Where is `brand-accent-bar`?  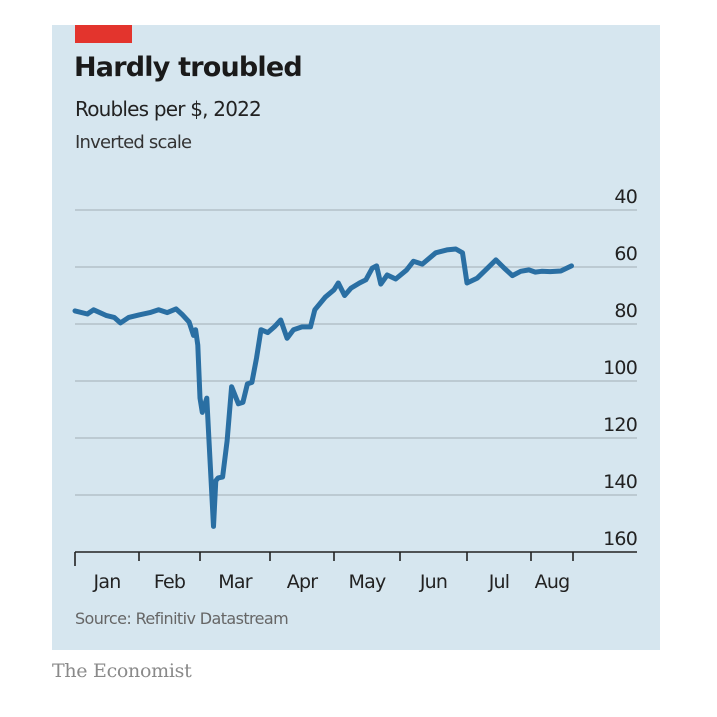
brand-accent-bar is located at coordinates (103, 34).